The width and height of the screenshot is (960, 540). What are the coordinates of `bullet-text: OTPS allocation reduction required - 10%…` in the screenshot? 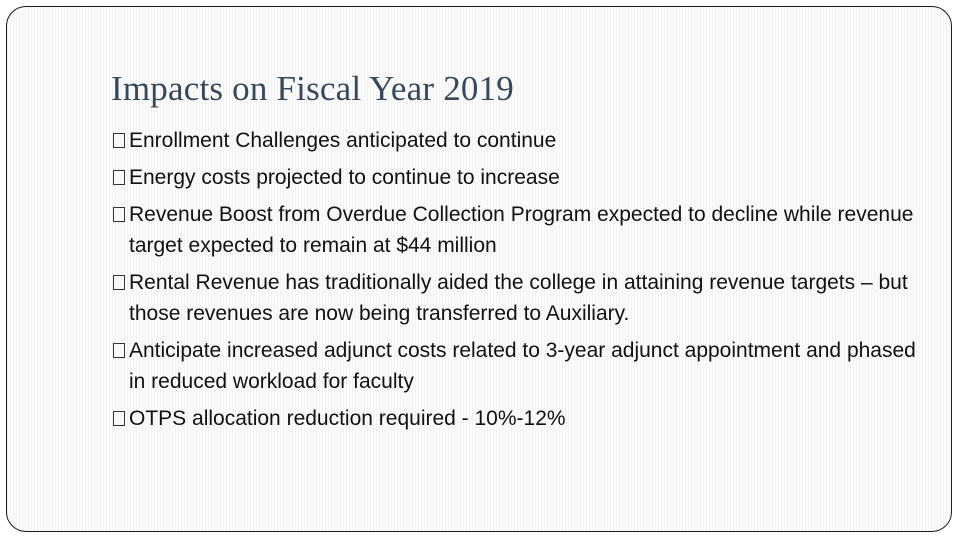 It's located at (347, 418).